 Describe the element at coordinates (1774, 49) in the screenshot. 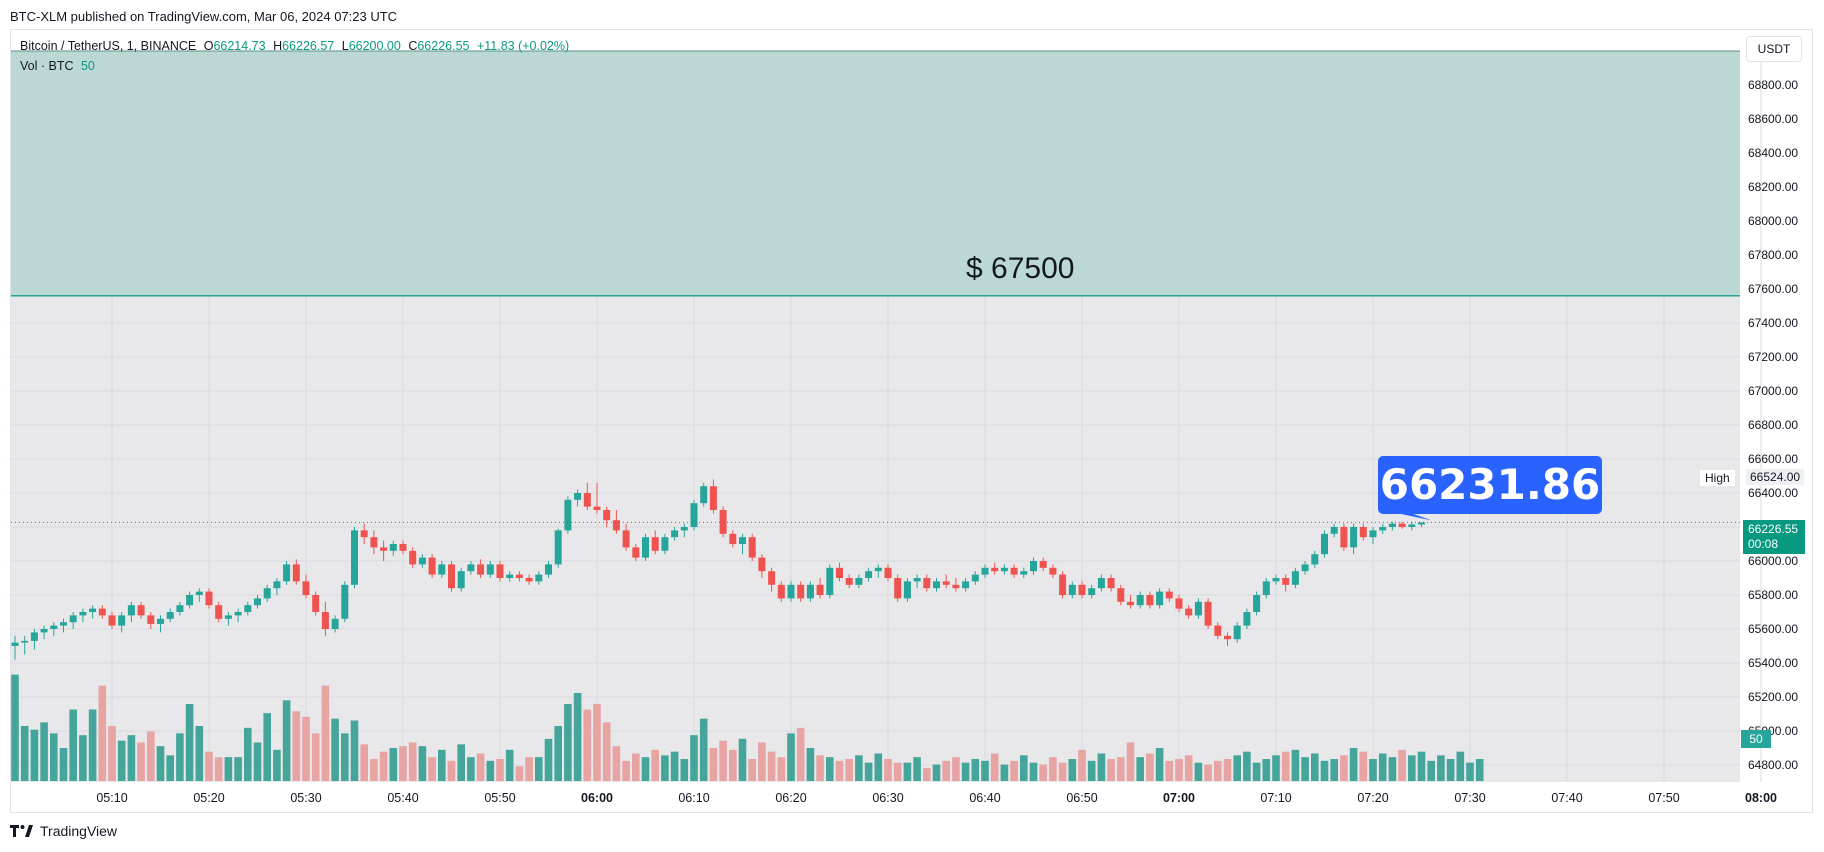

I see `currency-button: USDT` at that location.